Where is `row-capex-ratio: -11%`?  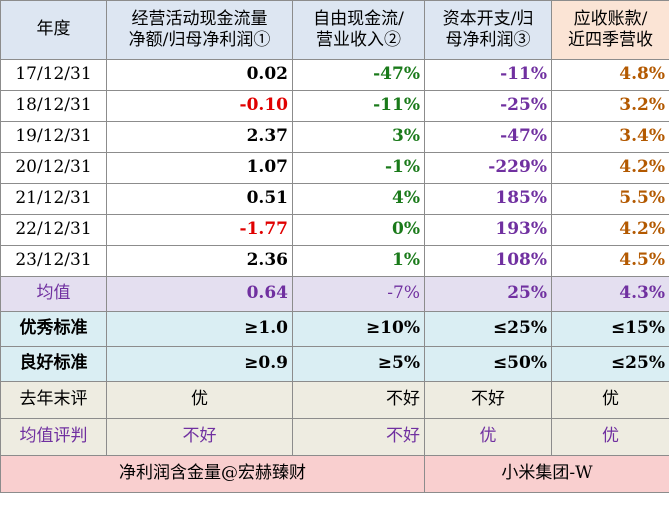
row-capex-ratio: -11% is located at coordinates (488, 75).